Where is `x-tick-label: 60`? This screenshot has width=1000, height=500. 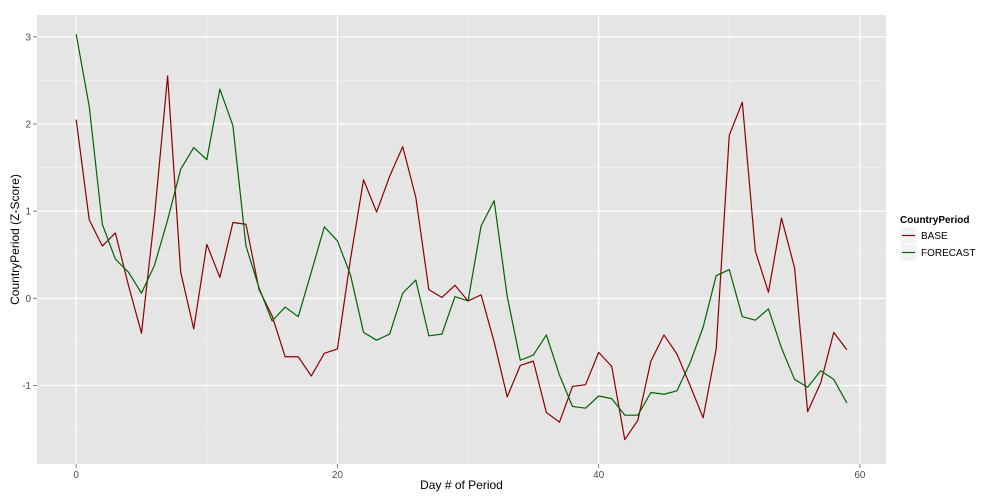
x-tick-label: 60 is located at coordinates (860, 475).